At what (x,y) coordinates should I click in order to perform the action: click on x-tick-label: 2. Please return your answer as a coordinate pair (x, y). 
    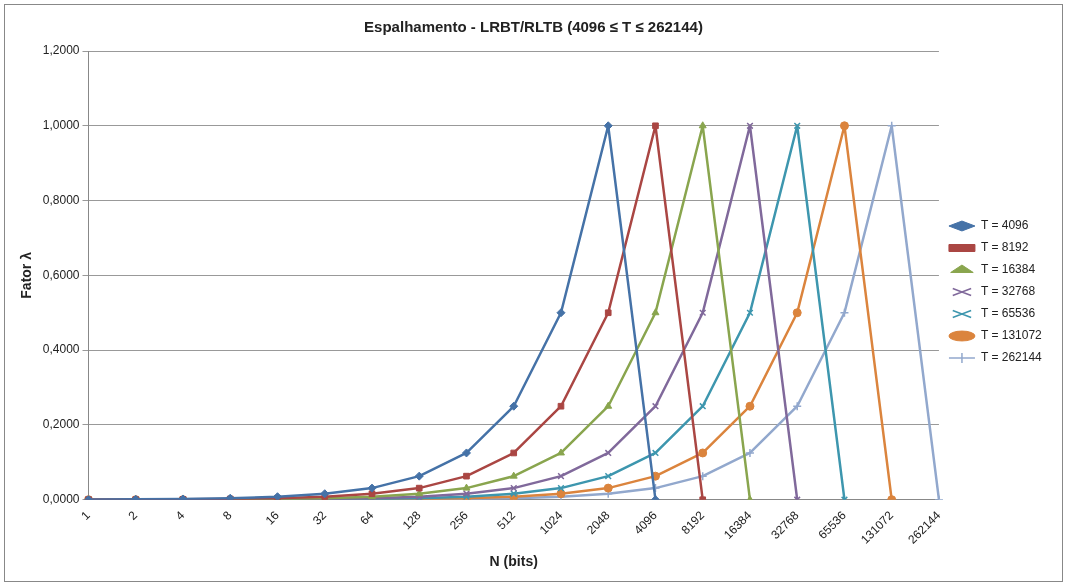
    Looking at the image, I should click on (133, 515).